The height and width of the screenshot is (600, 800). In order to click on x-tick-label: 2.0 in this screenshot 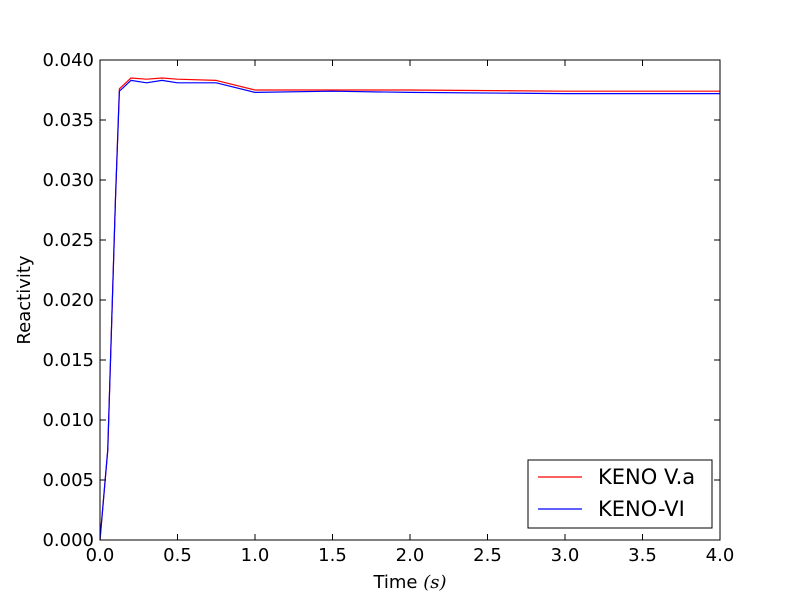, I will do `click(410, 555)`.